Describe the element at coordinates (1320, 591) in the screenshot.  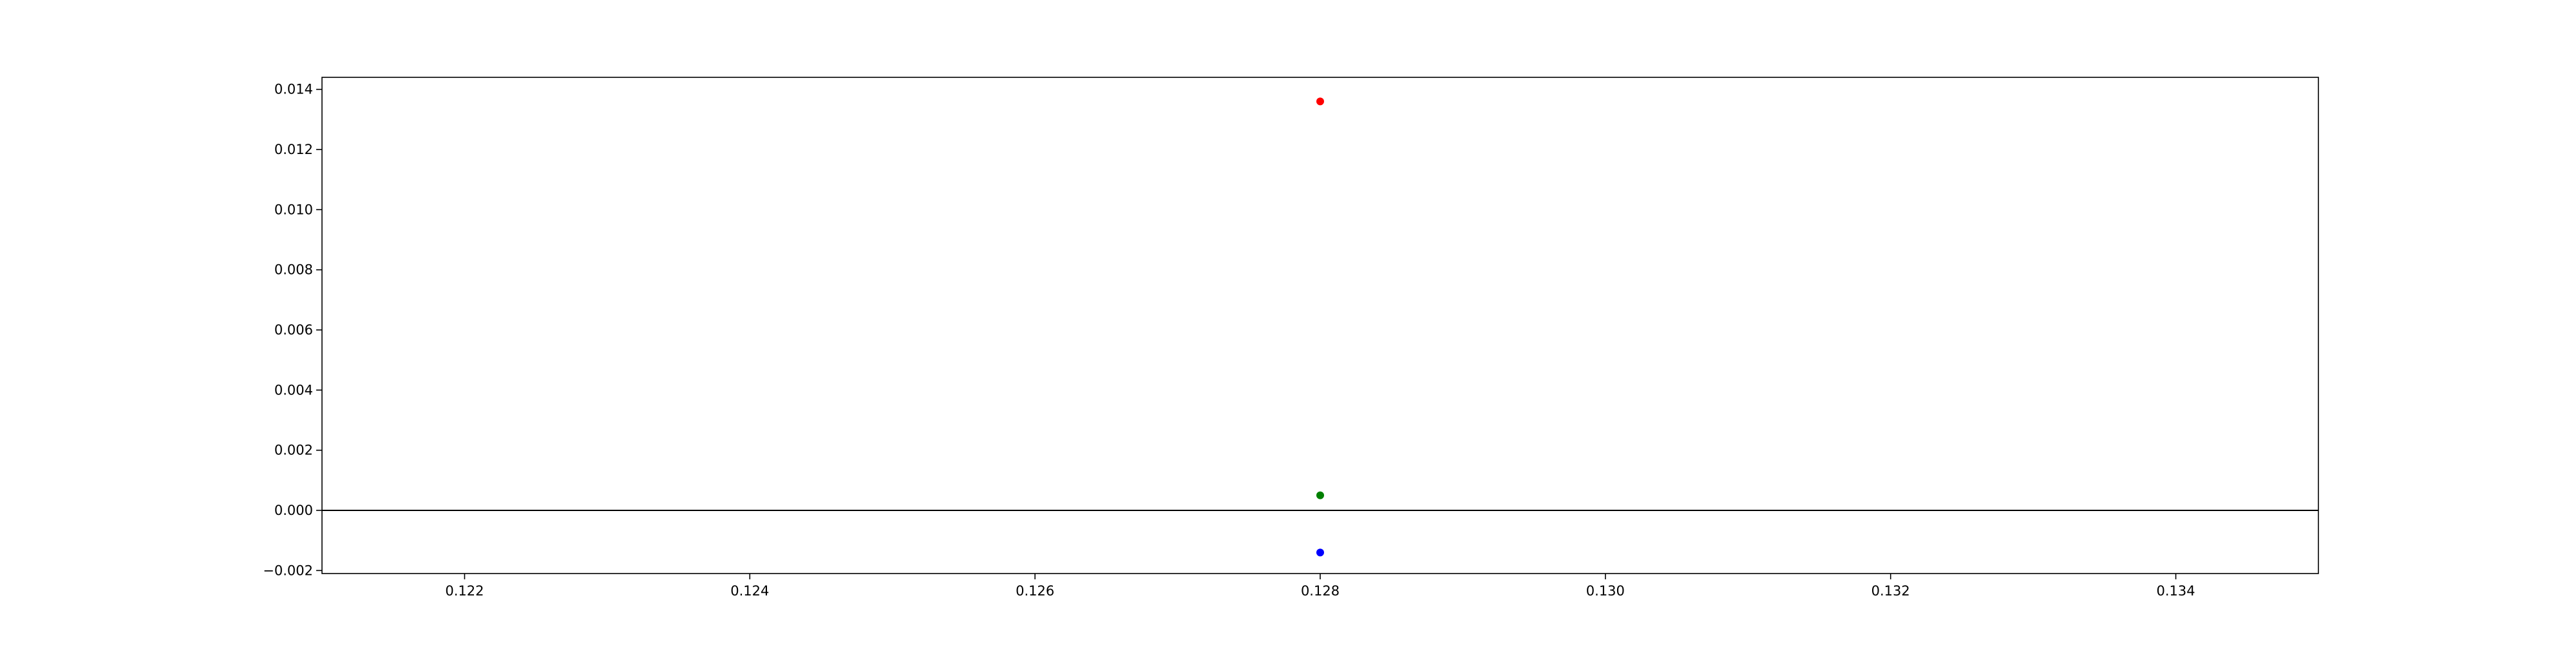
I see `x-tick-label-3: 0.128` at that location.